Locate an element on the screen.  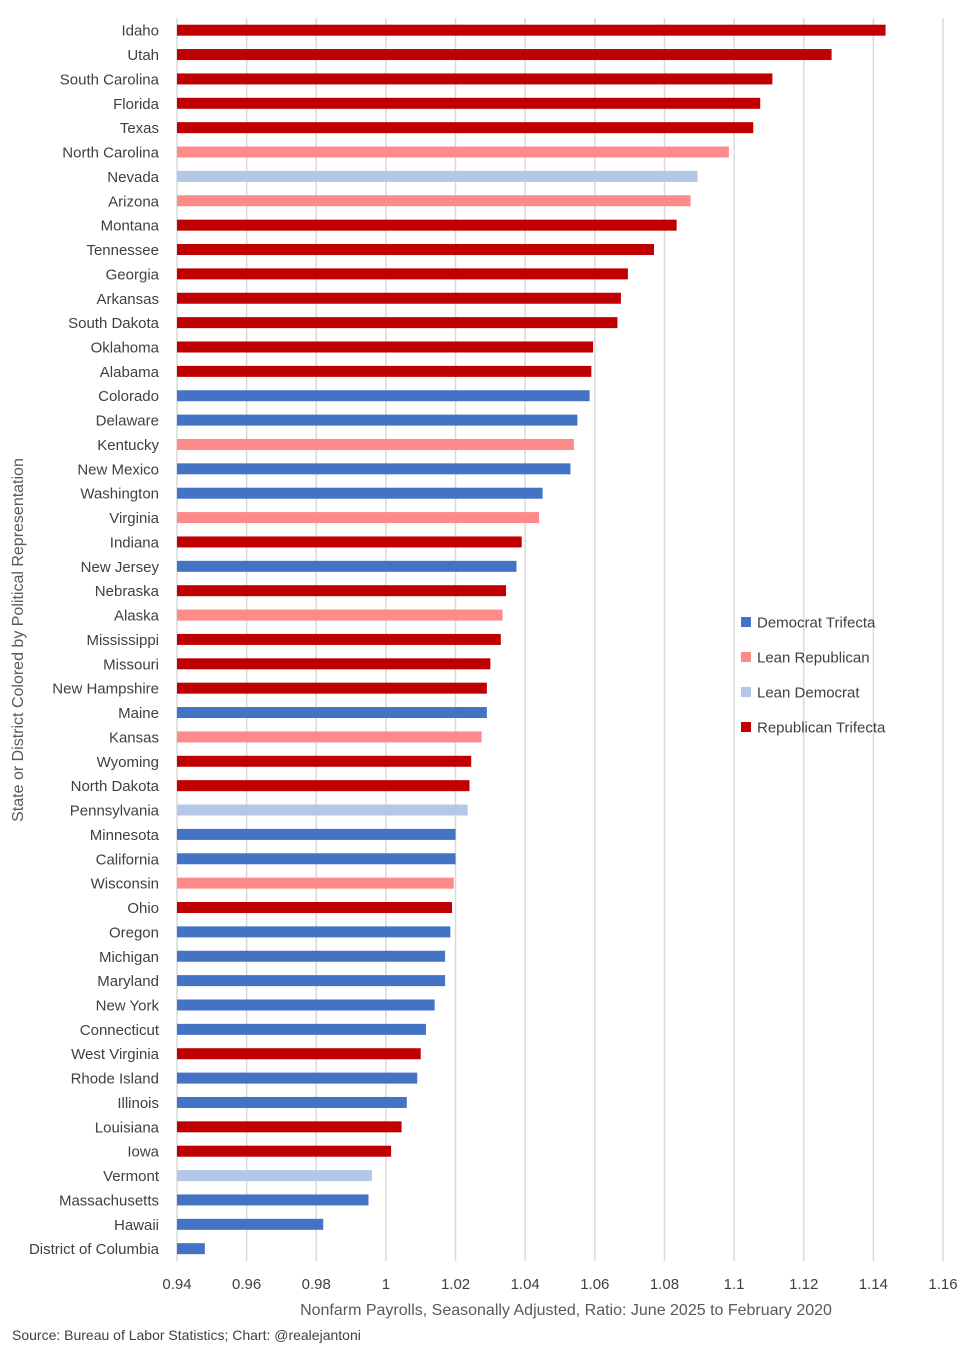
category-label: New York is located at coordinates (128, 1005).